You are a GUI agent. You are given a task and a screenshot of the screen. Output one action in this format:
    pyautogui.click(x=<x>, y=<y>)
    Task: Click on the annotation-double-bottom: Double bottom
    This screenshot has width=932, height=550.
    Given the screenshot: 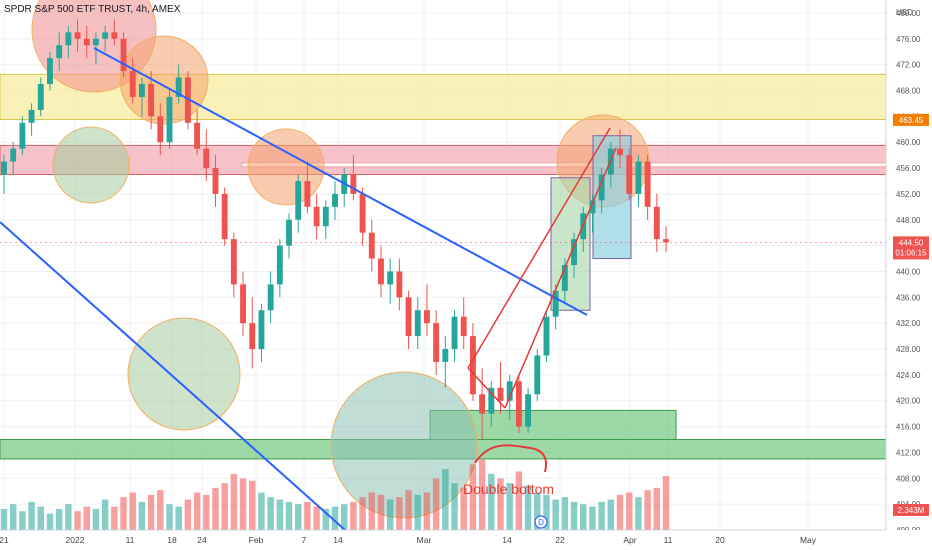 What is the action you would take?
    pyautogui.click(x=508, y=489)
    